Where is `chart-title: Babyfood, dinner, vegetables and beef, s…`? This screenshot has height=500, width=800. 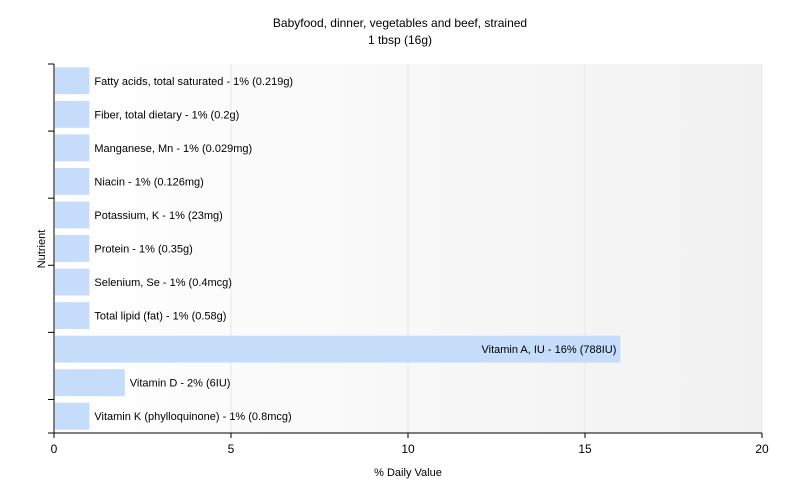
chart-title: Babyfood, dinner, vegetables and beef, s… is located at coordinates (400, 23).